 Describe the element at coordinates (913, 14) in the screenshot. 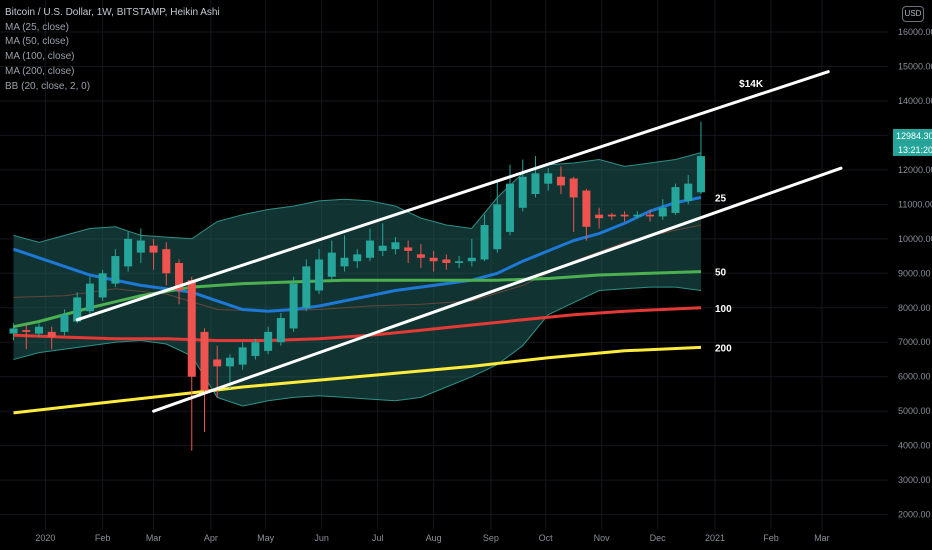

I see `currency-button: USD` at that location.